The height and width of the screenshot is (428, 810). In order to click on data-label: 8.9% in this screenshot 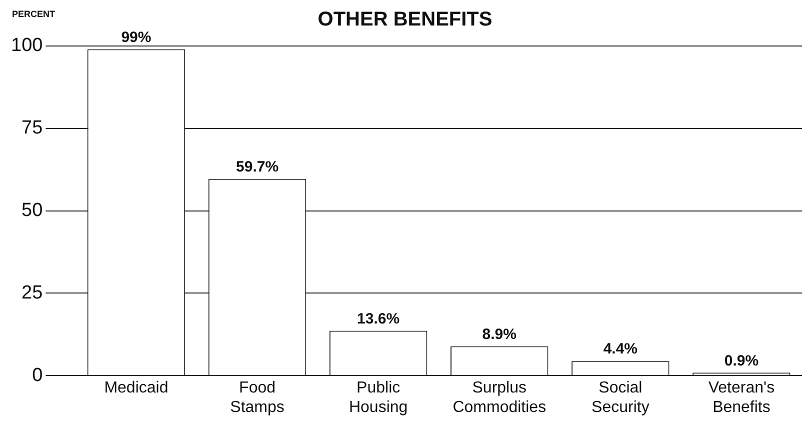, I will do `click(499, 334)`.